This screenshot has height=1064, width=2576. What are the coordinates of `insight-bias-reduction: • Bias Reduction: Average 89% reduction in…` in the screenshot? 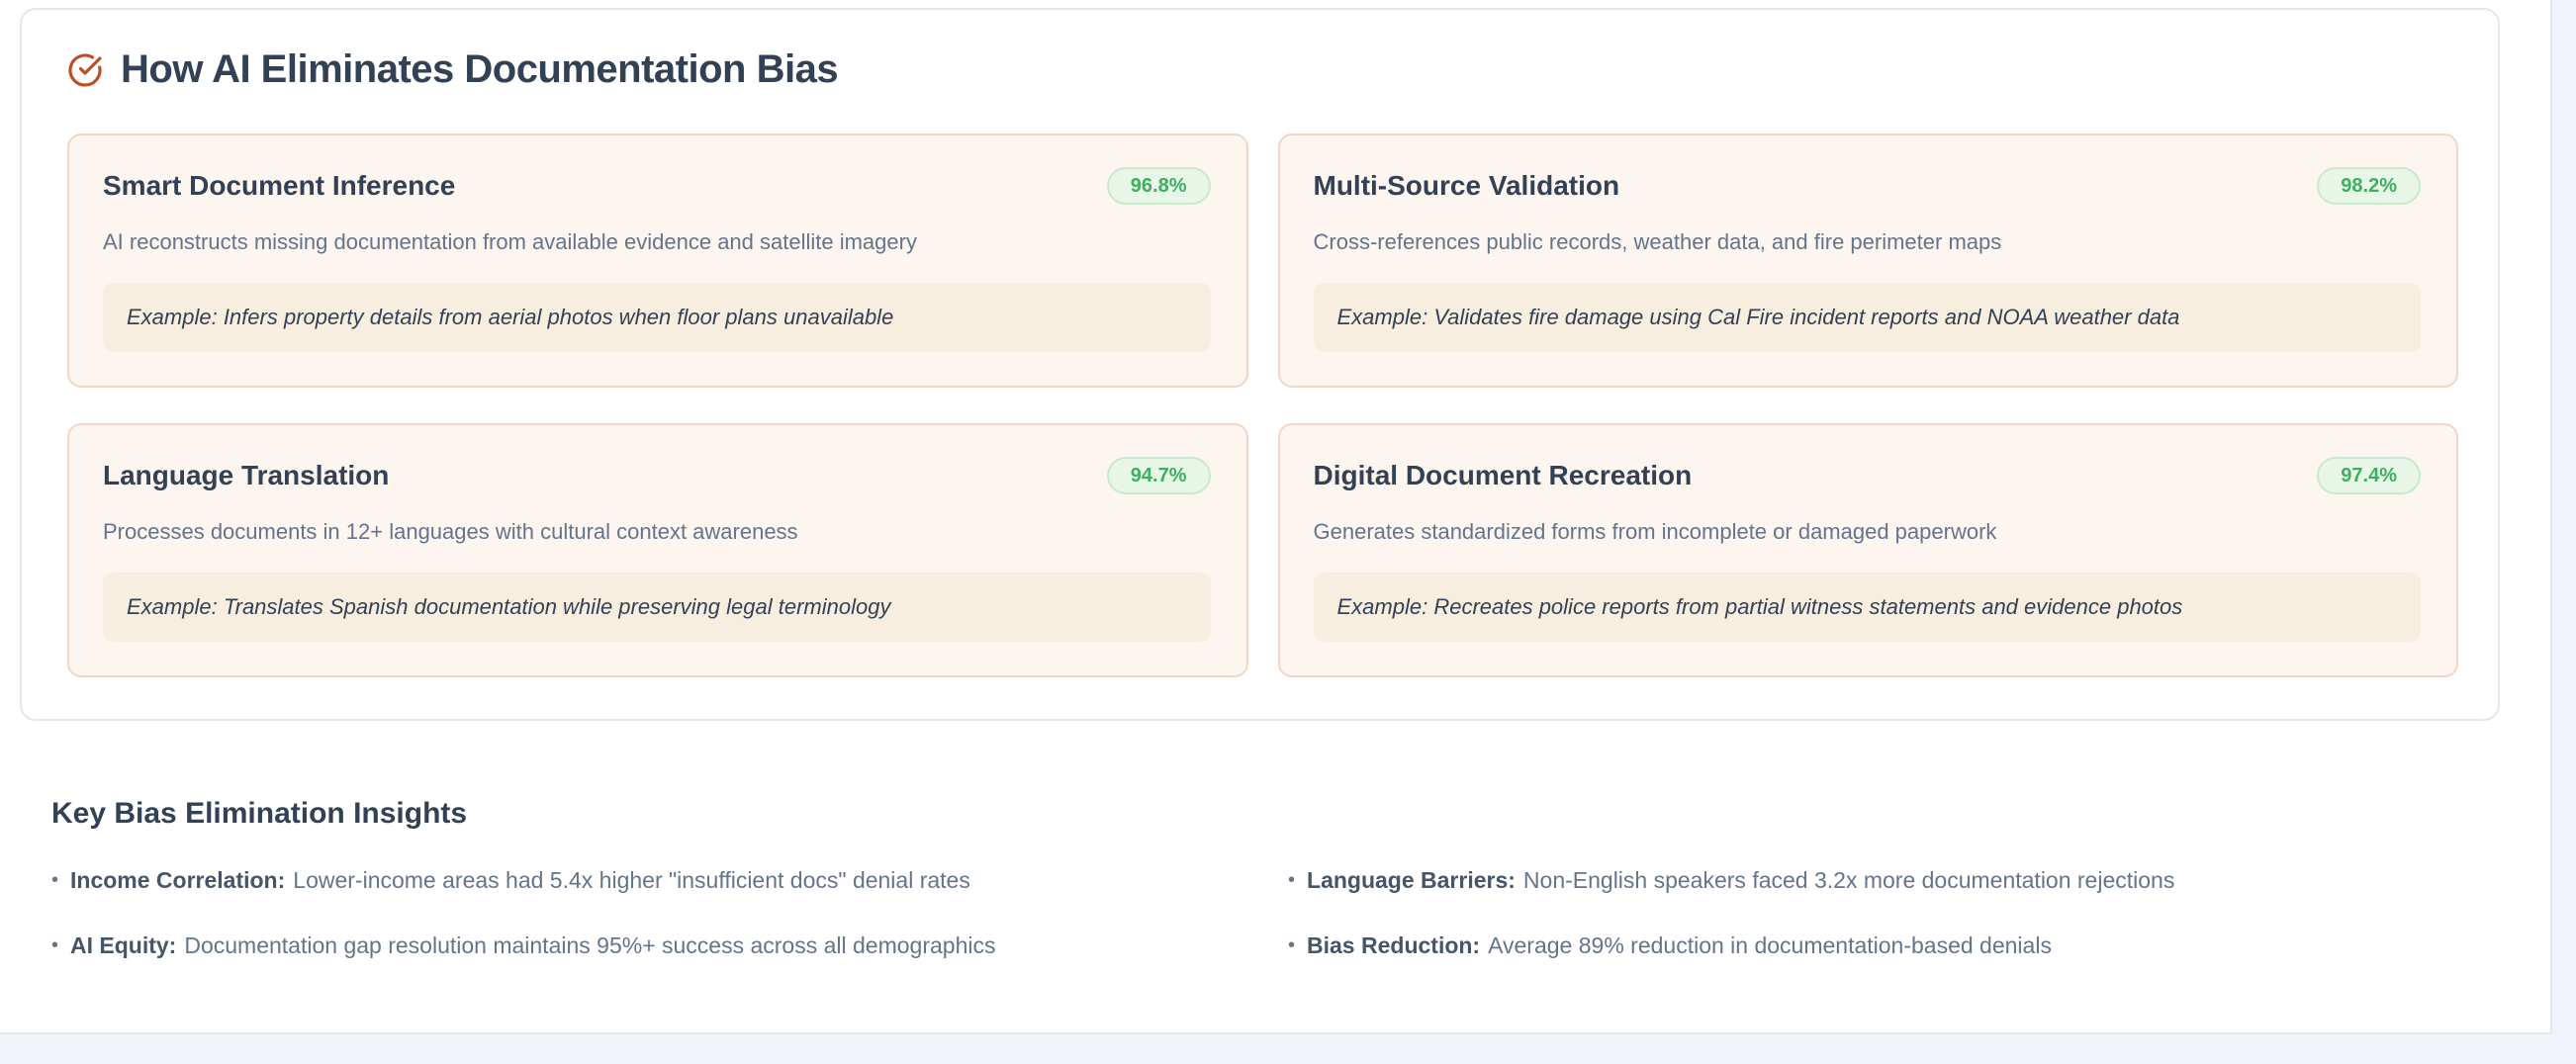 It's located at (1891, 945).